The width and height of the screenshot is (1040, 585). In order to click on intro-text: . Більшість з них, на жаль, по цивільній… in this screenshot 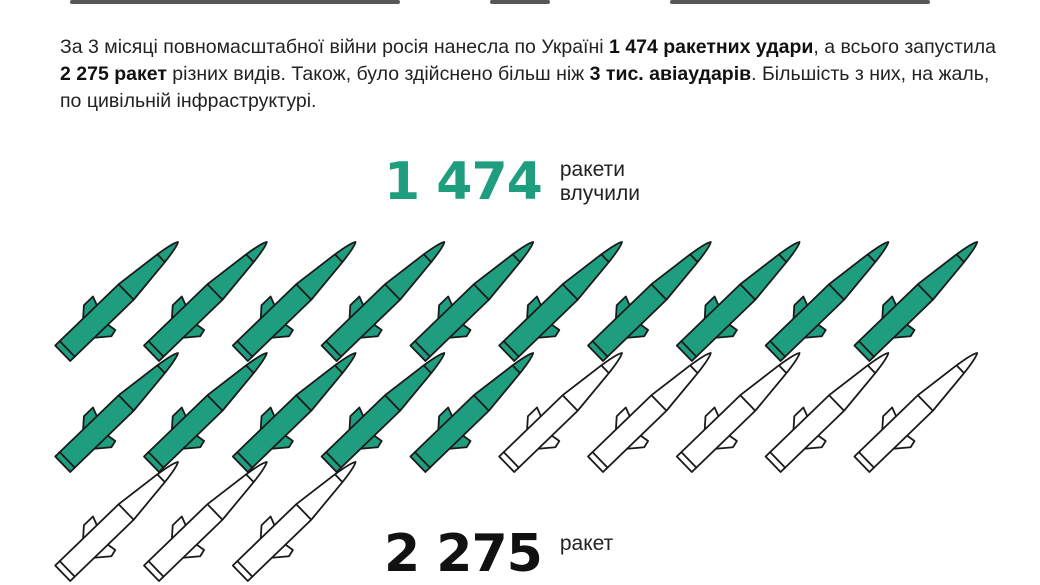, I will do `click(525, 87)`.